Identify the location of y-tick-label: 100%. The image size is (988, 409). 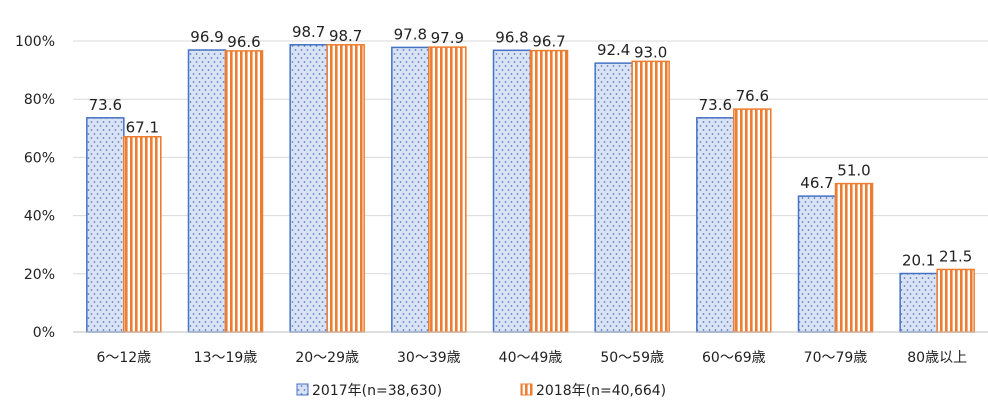
(35, 42).